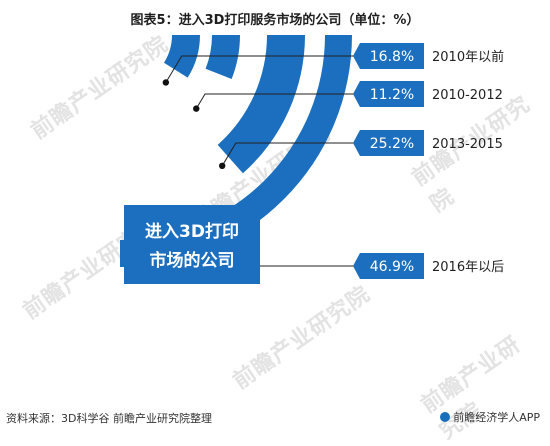 The width and height of the screenshot is (550, 446). What do you see at coordinates (496, 417) in the screenshot?
I see `logo-text: 前瞻经济学人APP` at bounding box center [496, 417].